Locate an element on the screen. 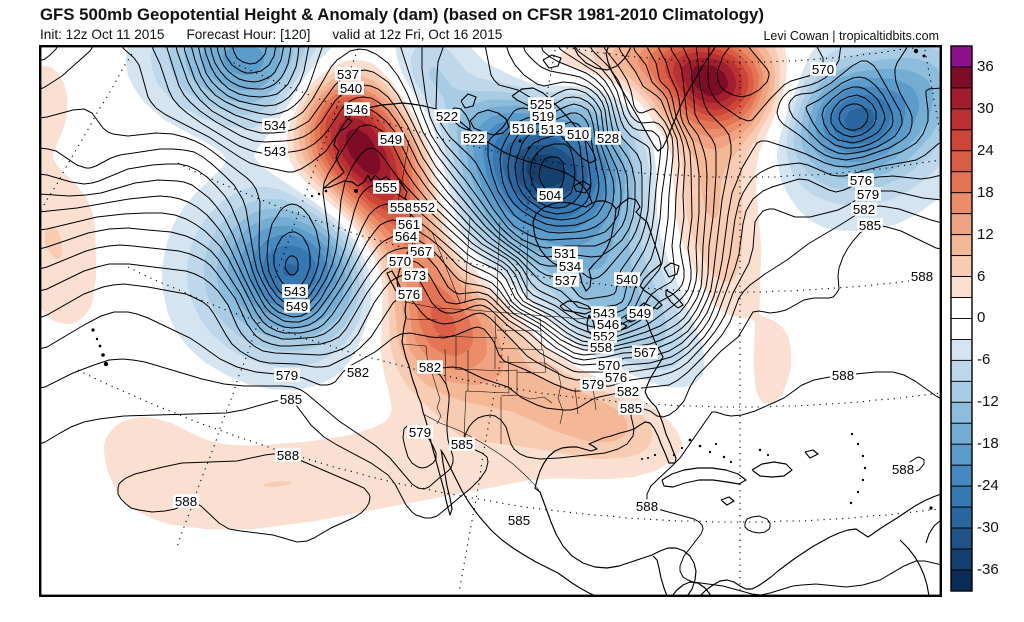 The image size is (1024, 622). credit-attribution: Levi Cowan | tropicaltidbits.com is located at coordinates (851, 36).